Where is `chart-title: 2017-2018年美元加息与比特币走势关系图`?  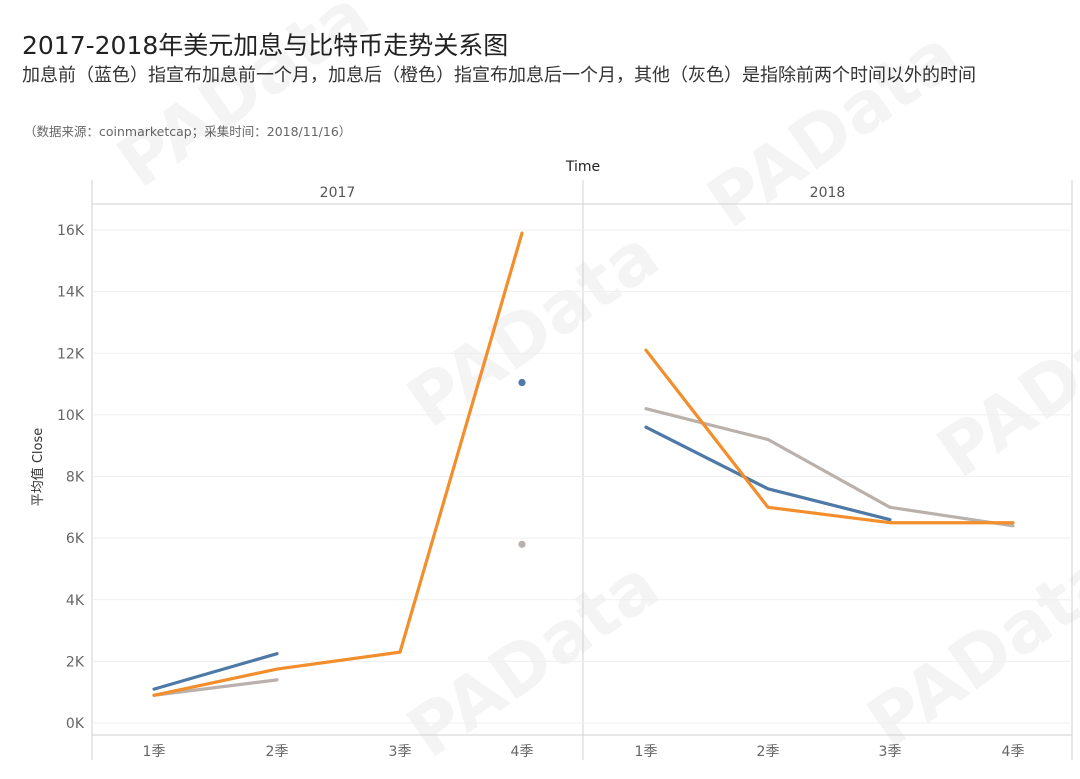
chart-title: 2017-2018年美元加息与比特币走势关系图 is located at coordinates (265, 45).